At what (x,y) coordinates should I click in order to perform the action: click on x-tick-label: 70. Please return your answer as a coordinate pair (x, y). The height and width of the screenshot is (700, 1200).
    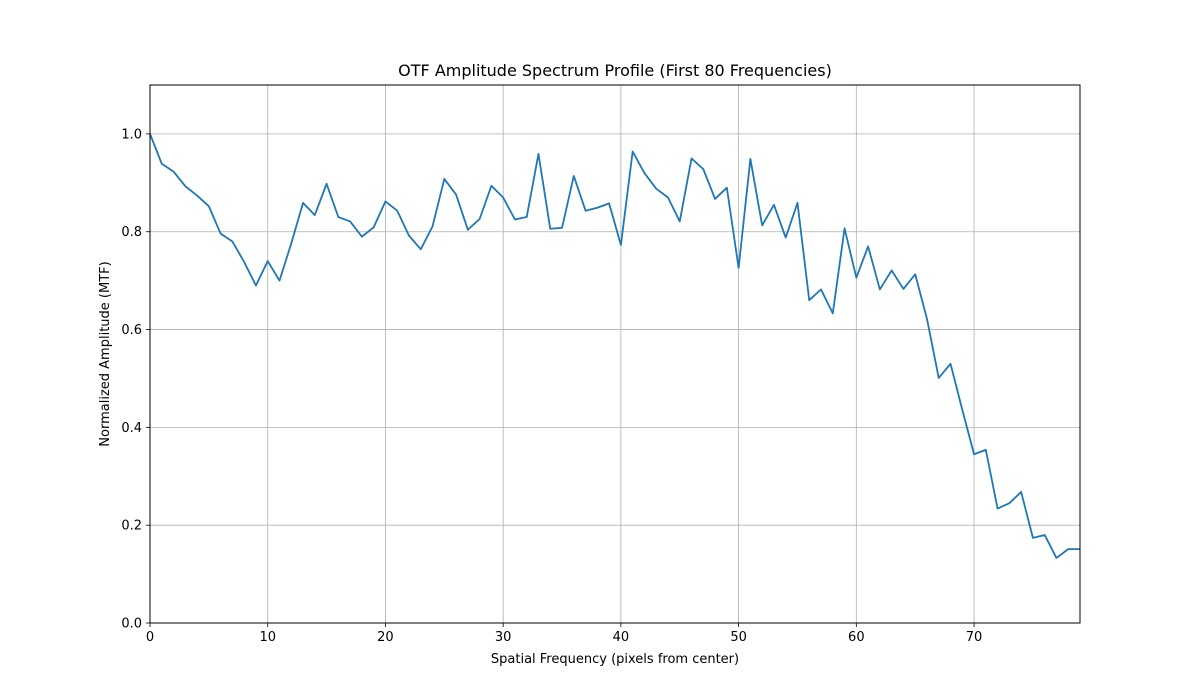
    Looking at the image, I should click on (974, 637).